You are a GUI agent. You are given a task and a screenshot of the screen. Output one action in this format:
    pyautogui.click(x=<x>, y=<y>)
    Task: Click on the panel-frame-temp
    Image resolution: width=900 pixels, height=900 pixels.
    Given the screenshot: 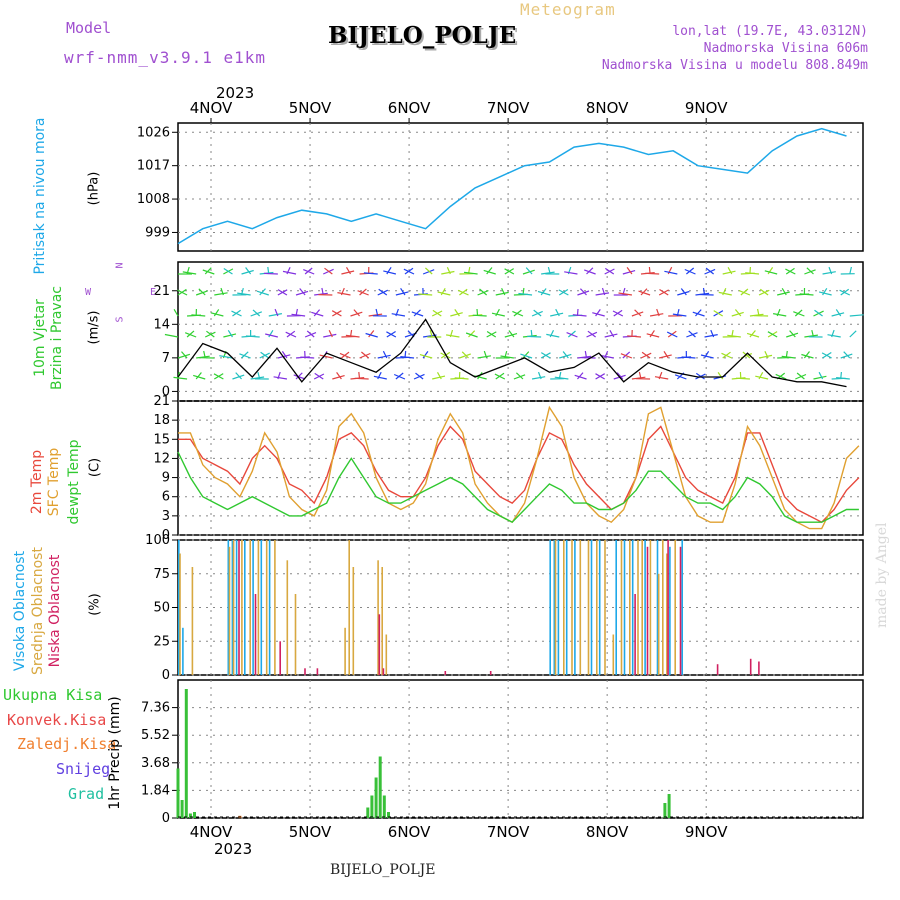 What is the action you would take?
    pyautogui.click(x=520, y=468)
    